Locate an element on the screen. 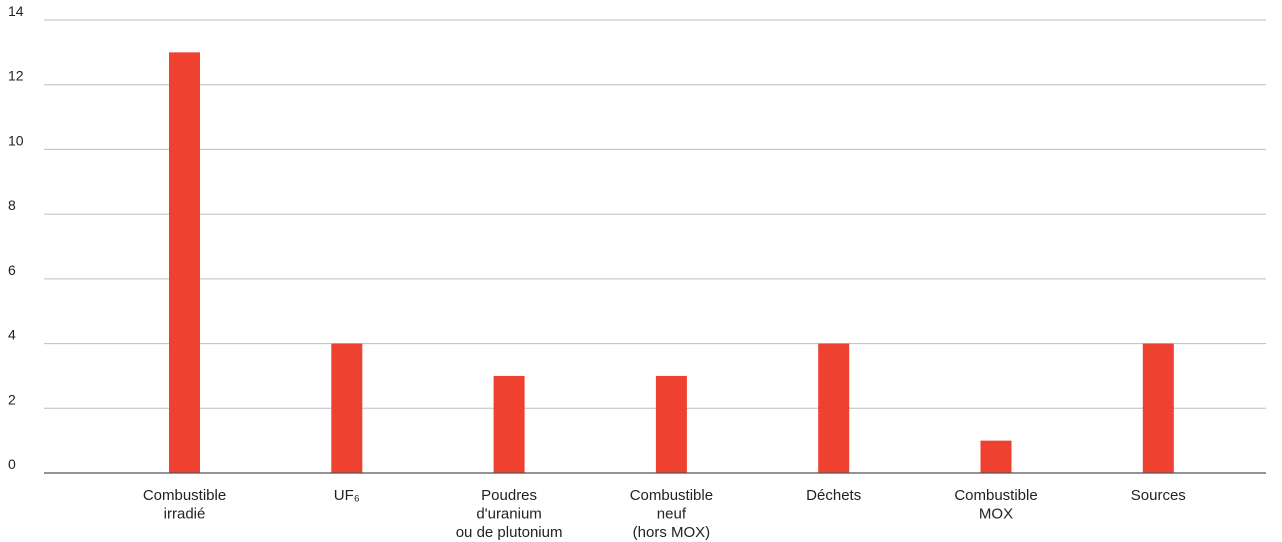 The width and height of the screenshot is (1282, 542). x-category-label: Combustible neuf (hors MOX) is located at coordinates (671, 514).